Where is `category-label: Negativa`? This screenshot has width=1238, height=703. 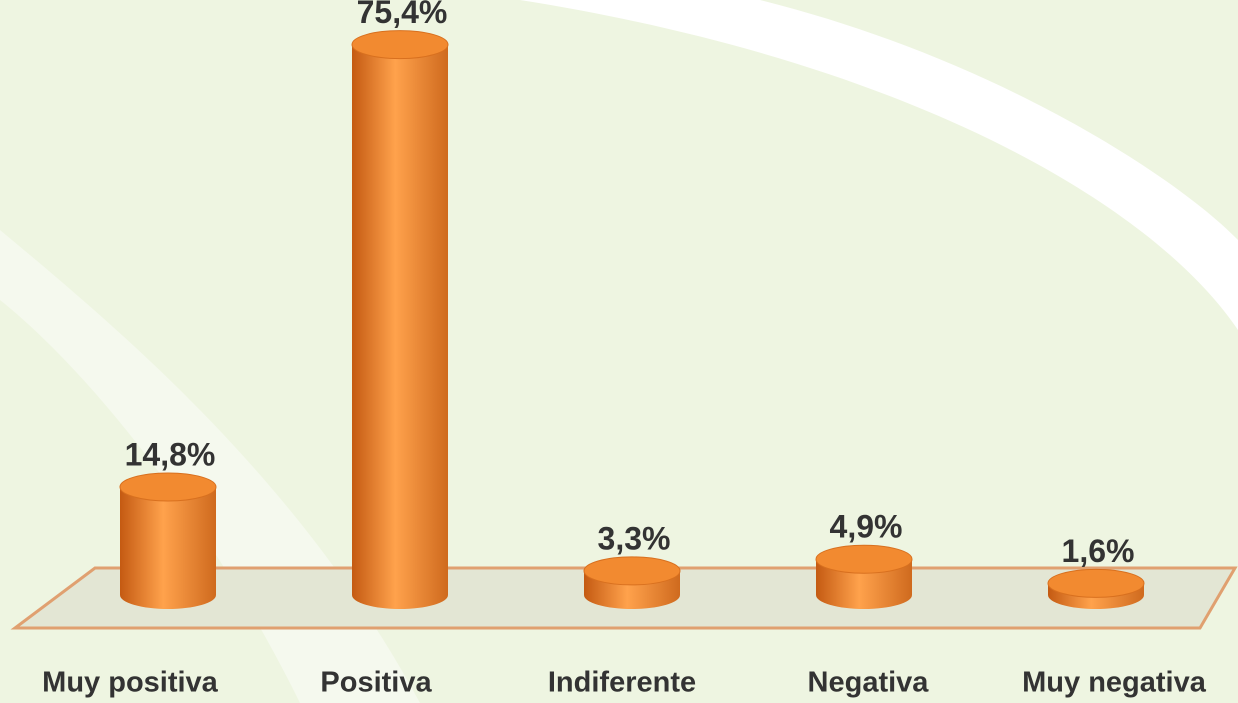
category-label: Negativa is located at coordinates (869, 683).